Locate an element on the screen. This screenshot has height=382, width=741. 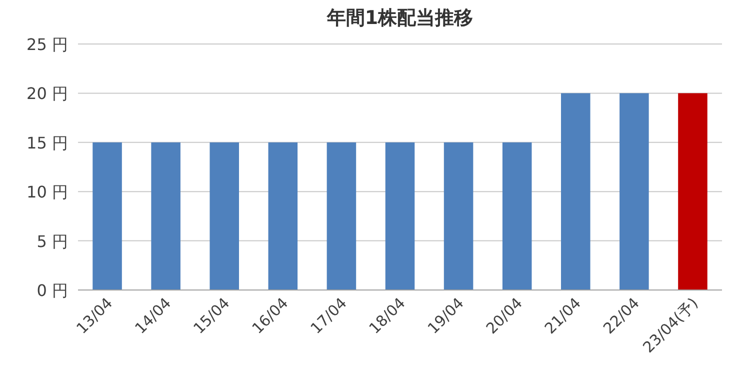
chart-title: 年間1株配当推移 is located at coordinates (400, 18).